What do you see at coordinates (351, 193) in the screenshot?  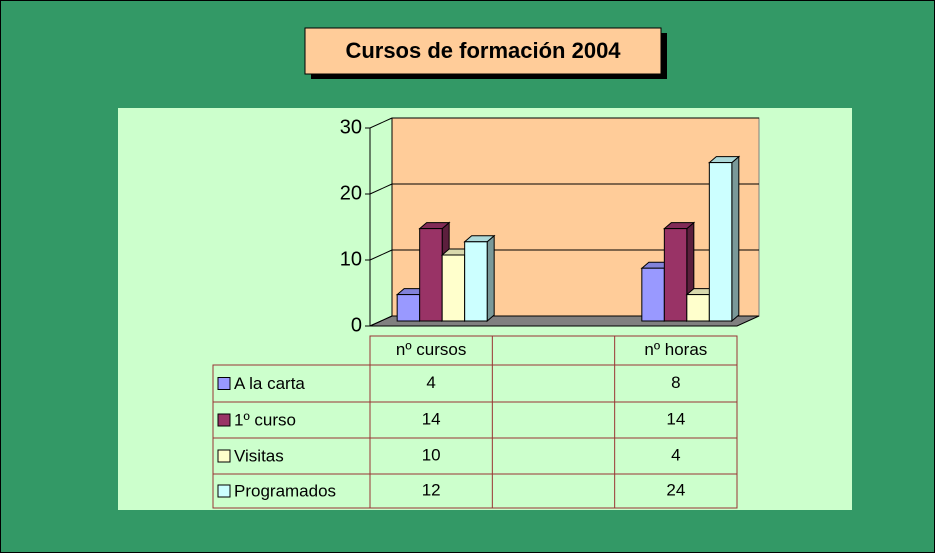 I see `y-tick-label: 20` at bounding box center [351, 193].